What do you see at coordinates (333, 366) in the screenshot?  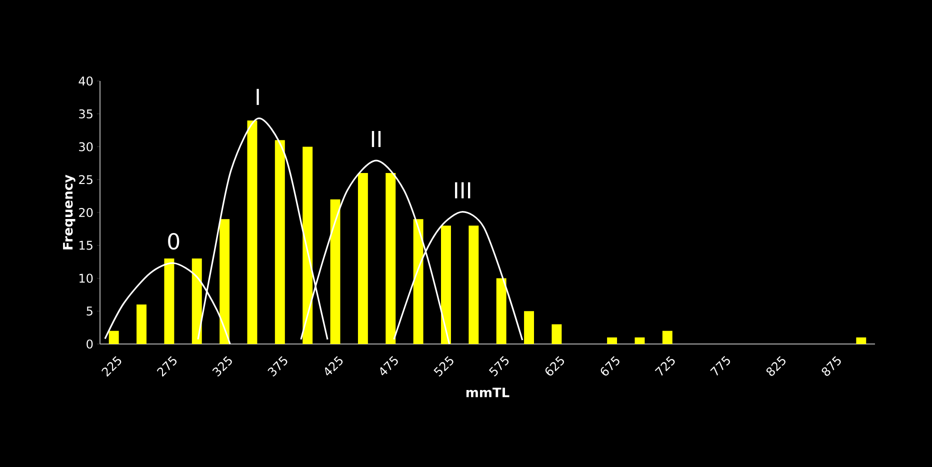 I see `x-tick-label: 425` at bounding box center [333, 366].